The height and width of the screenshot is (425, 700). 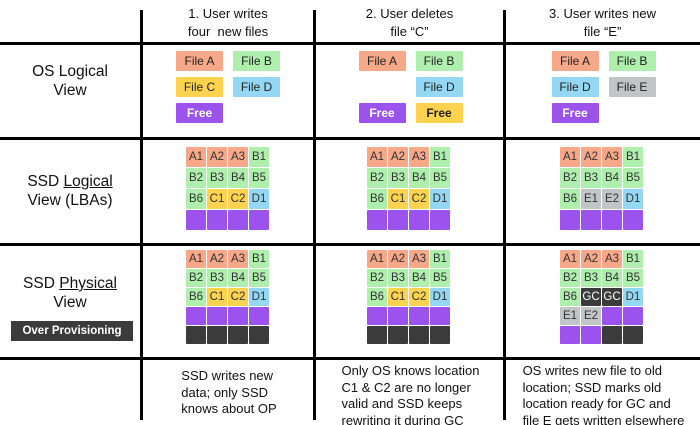 What do you see at coordinates (409, 22) in the screenshot?
I see `column-header-2: 2. User deletes file “C”` at bounding box center [409, 22].